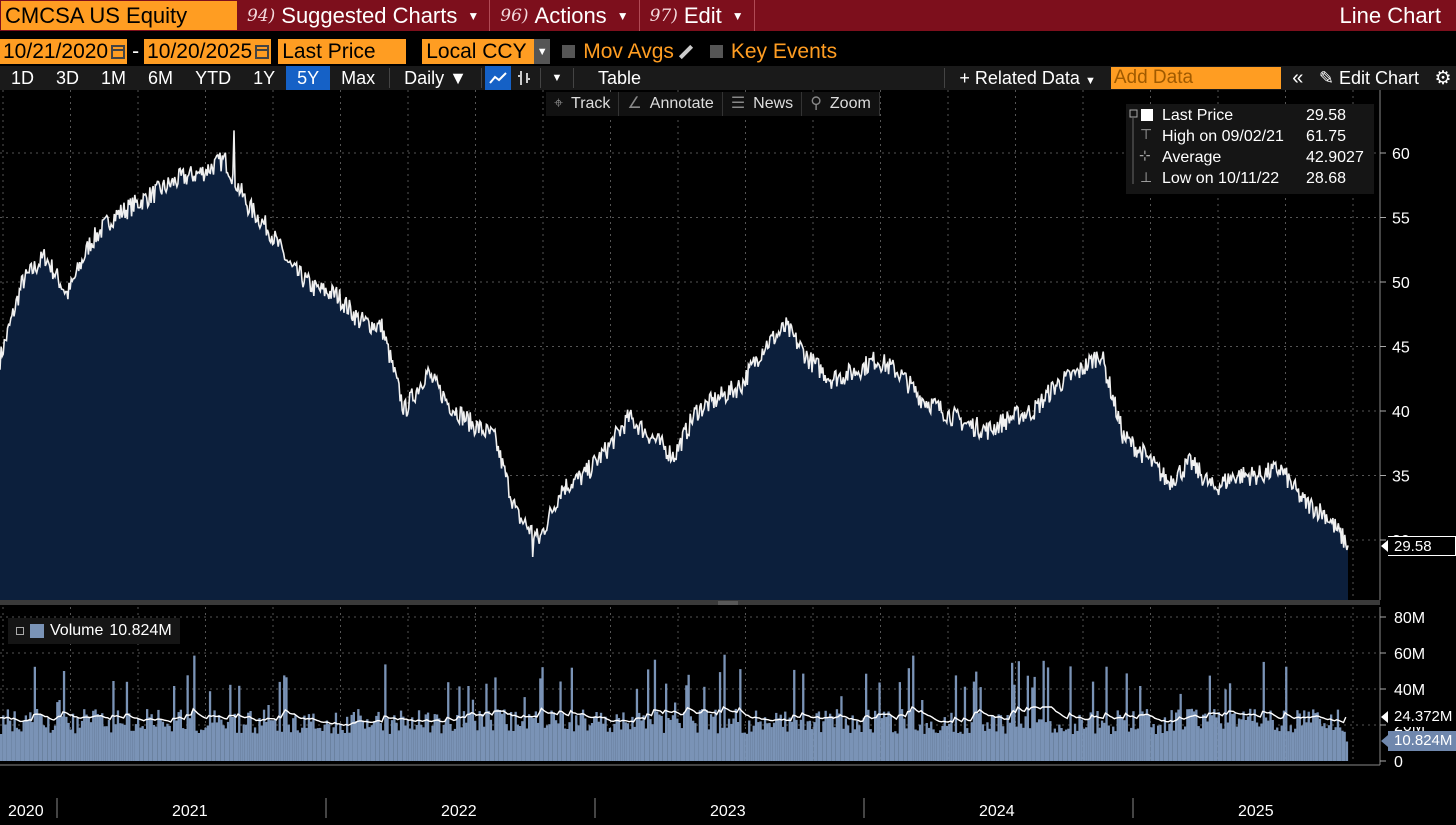 This screenshot has height=825, width=1456. Describe the element at coordinates (64, 51) in the screenshot. I see `start-date-field: 10/21/2020` at that location.